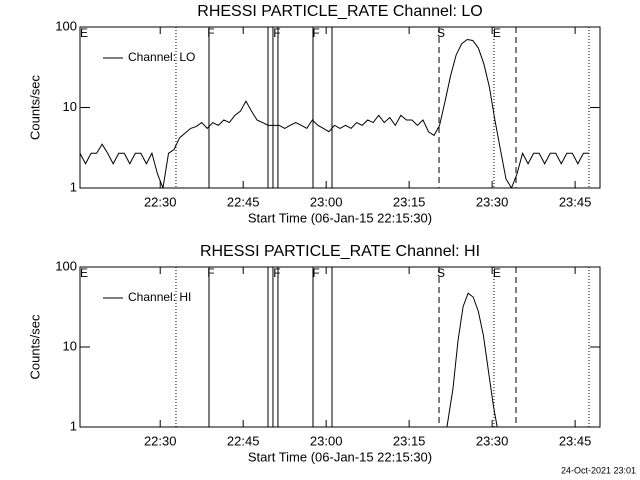 The height and width of the screenshot is (480, 640). I want to click on footer: 24-Oct-2021 23:01, so click(598, 470).